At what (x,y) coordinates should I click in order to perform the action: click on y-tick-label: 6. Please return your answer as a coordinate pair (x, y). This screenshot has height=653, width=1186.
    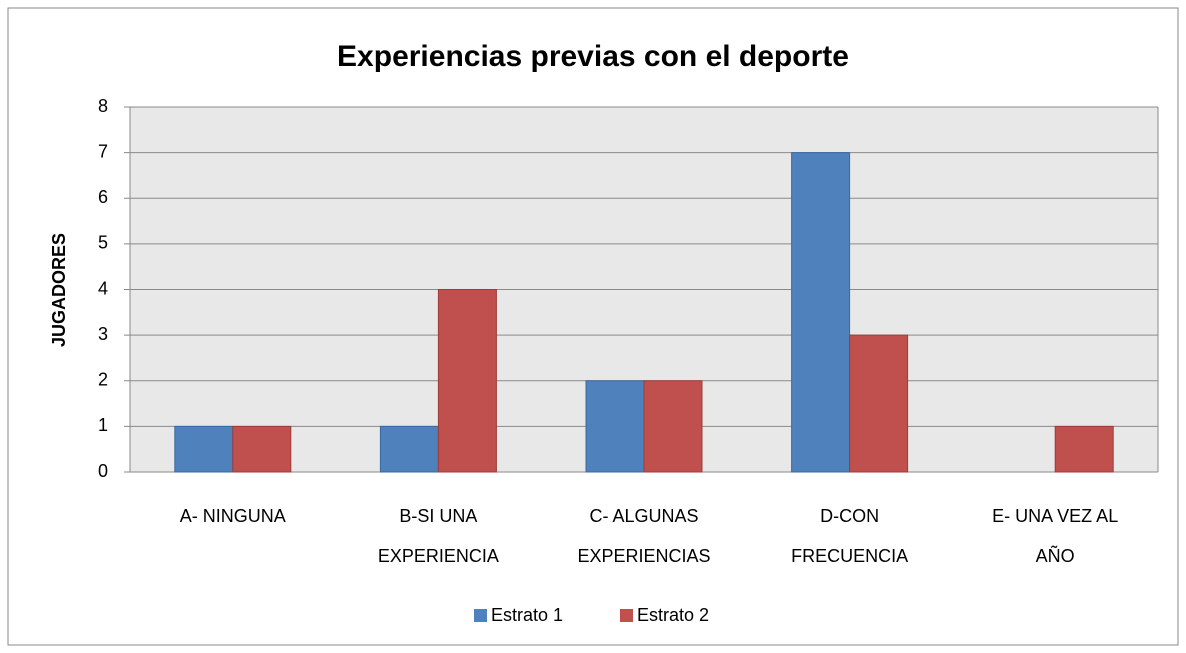
    Looking at the image, I should click on (103, 197).